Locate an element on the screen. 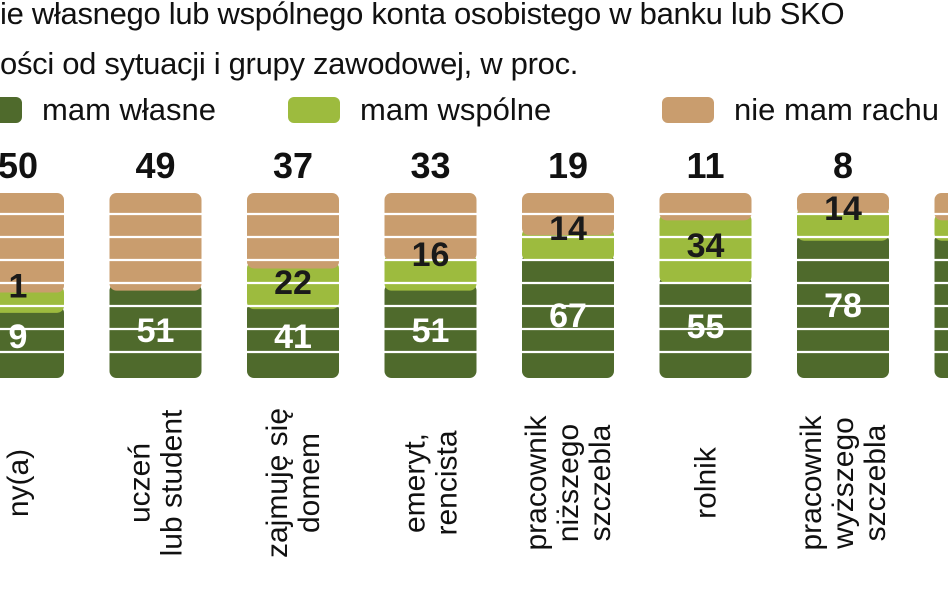 This screenshot has height=593, width=948. legend-item-none: nie mam rachu is located at coordinates (800, 110).